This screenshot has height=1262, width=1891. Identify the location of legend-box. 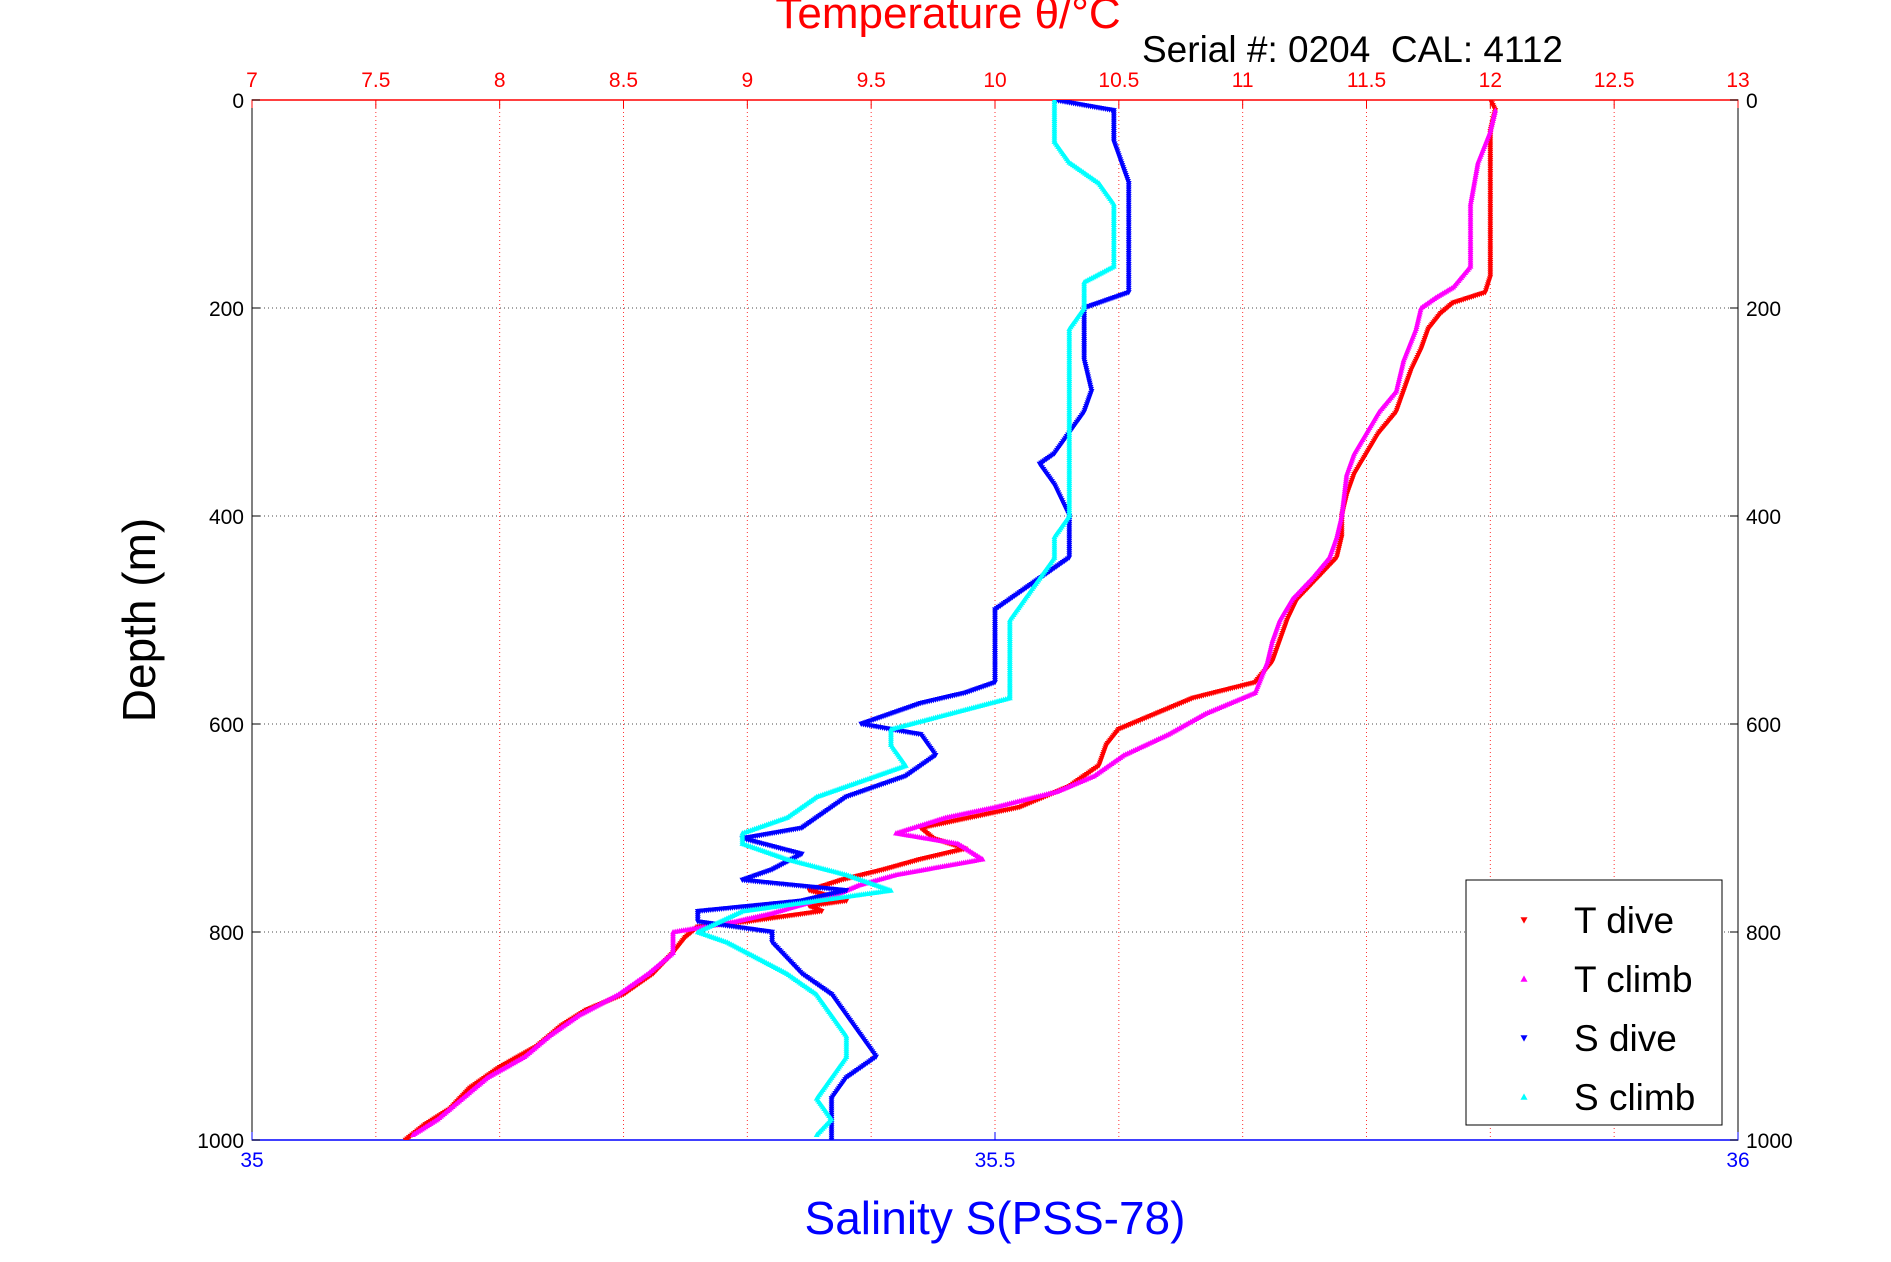
(1594, 1002).